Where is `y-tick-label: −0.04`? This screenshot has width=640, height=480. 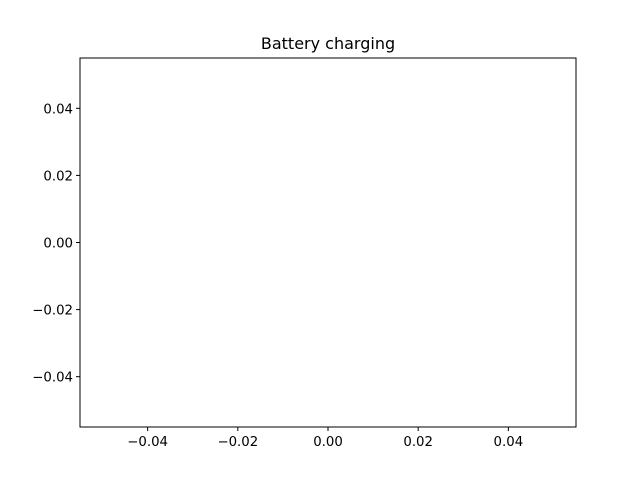
y-tick-label: −0.04 is located at coordinates (52, 378).